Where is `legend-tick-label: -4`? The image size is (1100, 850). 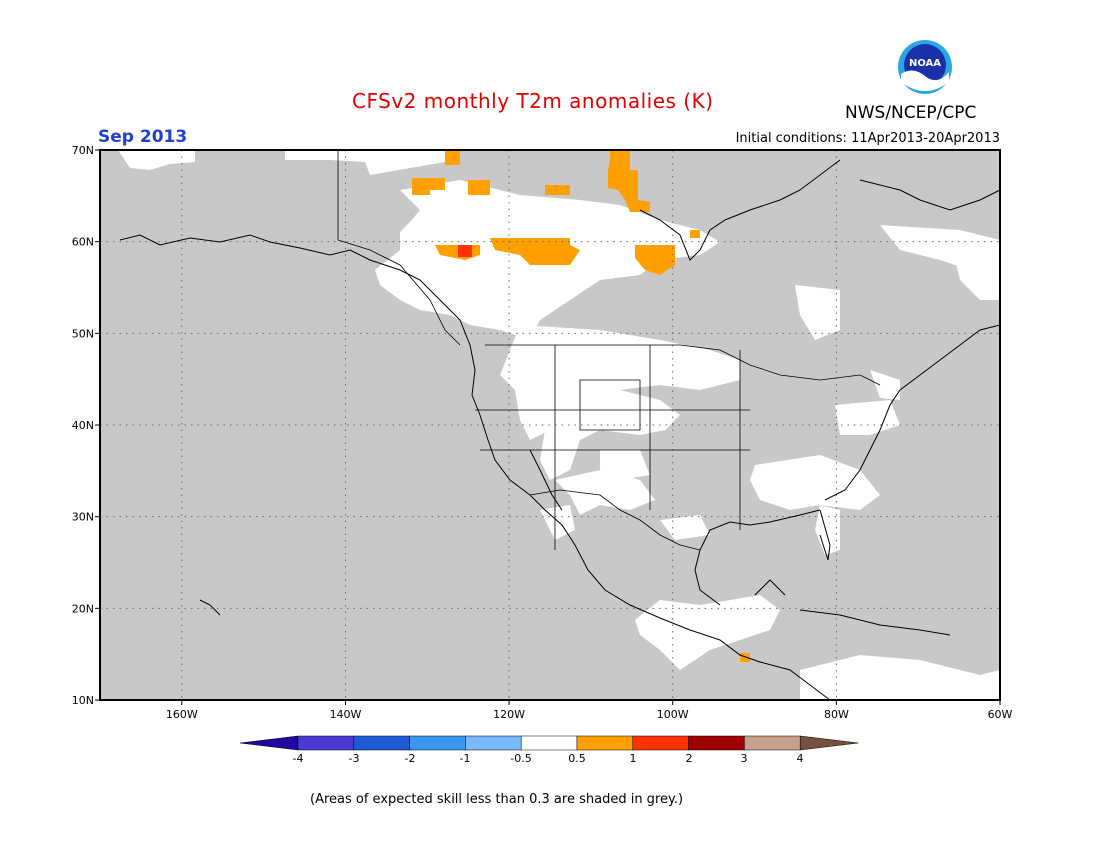 legend-tick-label: -4 is located at coordinates (298, 758).